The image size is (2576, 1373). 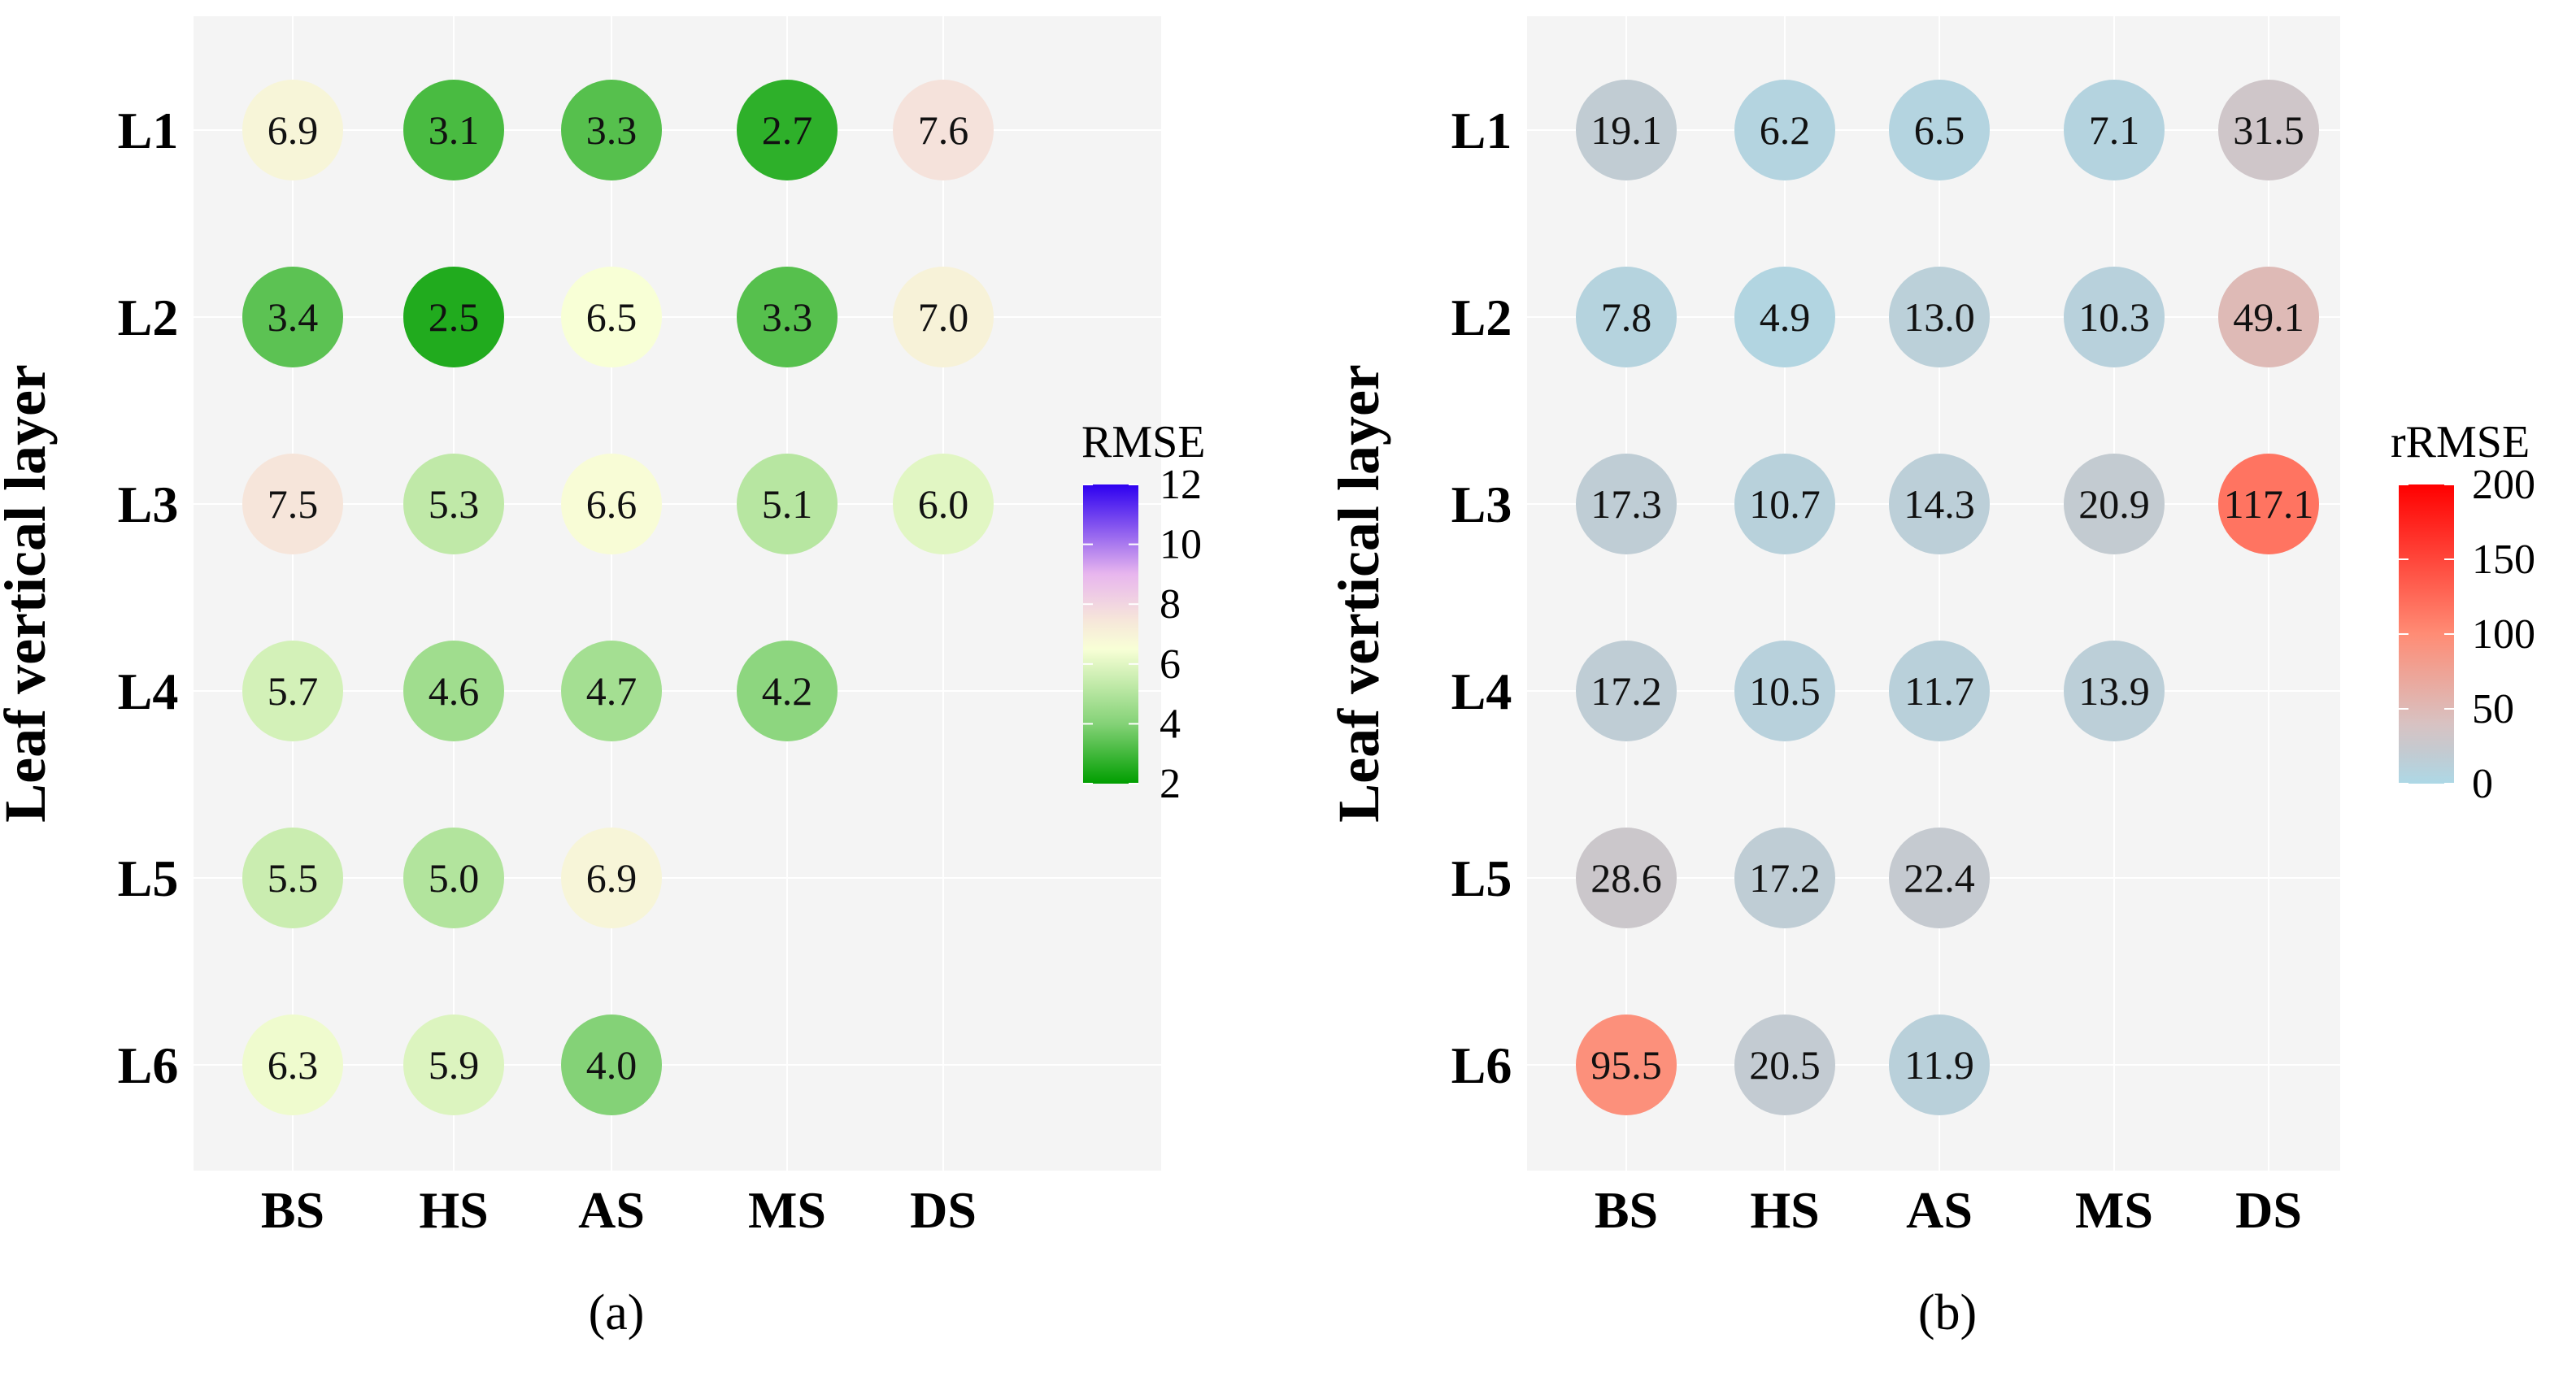 I want to click on data-label: 7.8, so click(x=1627, y=317).